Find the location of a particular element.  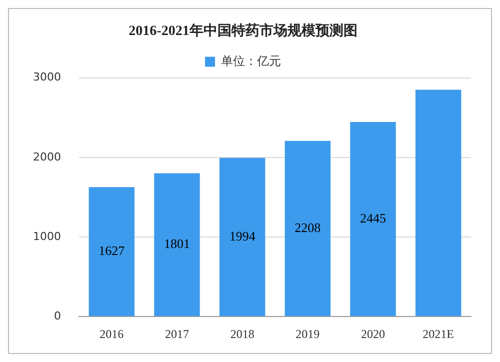

y-tick-label: 2000 is located at coordinates (46, 157).